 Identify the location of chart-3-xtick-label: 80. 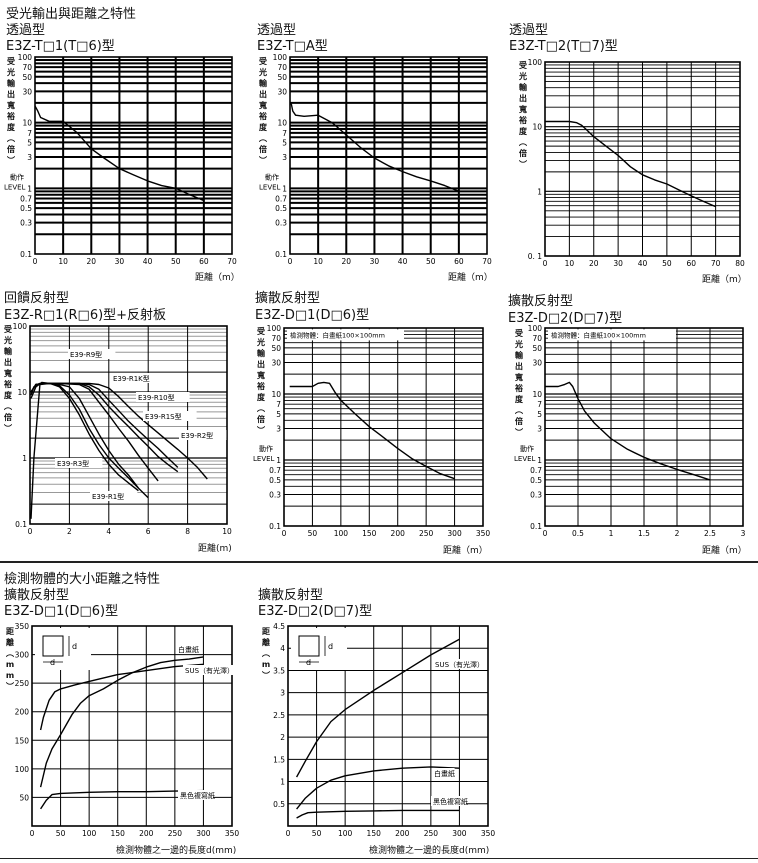
(740, 263).